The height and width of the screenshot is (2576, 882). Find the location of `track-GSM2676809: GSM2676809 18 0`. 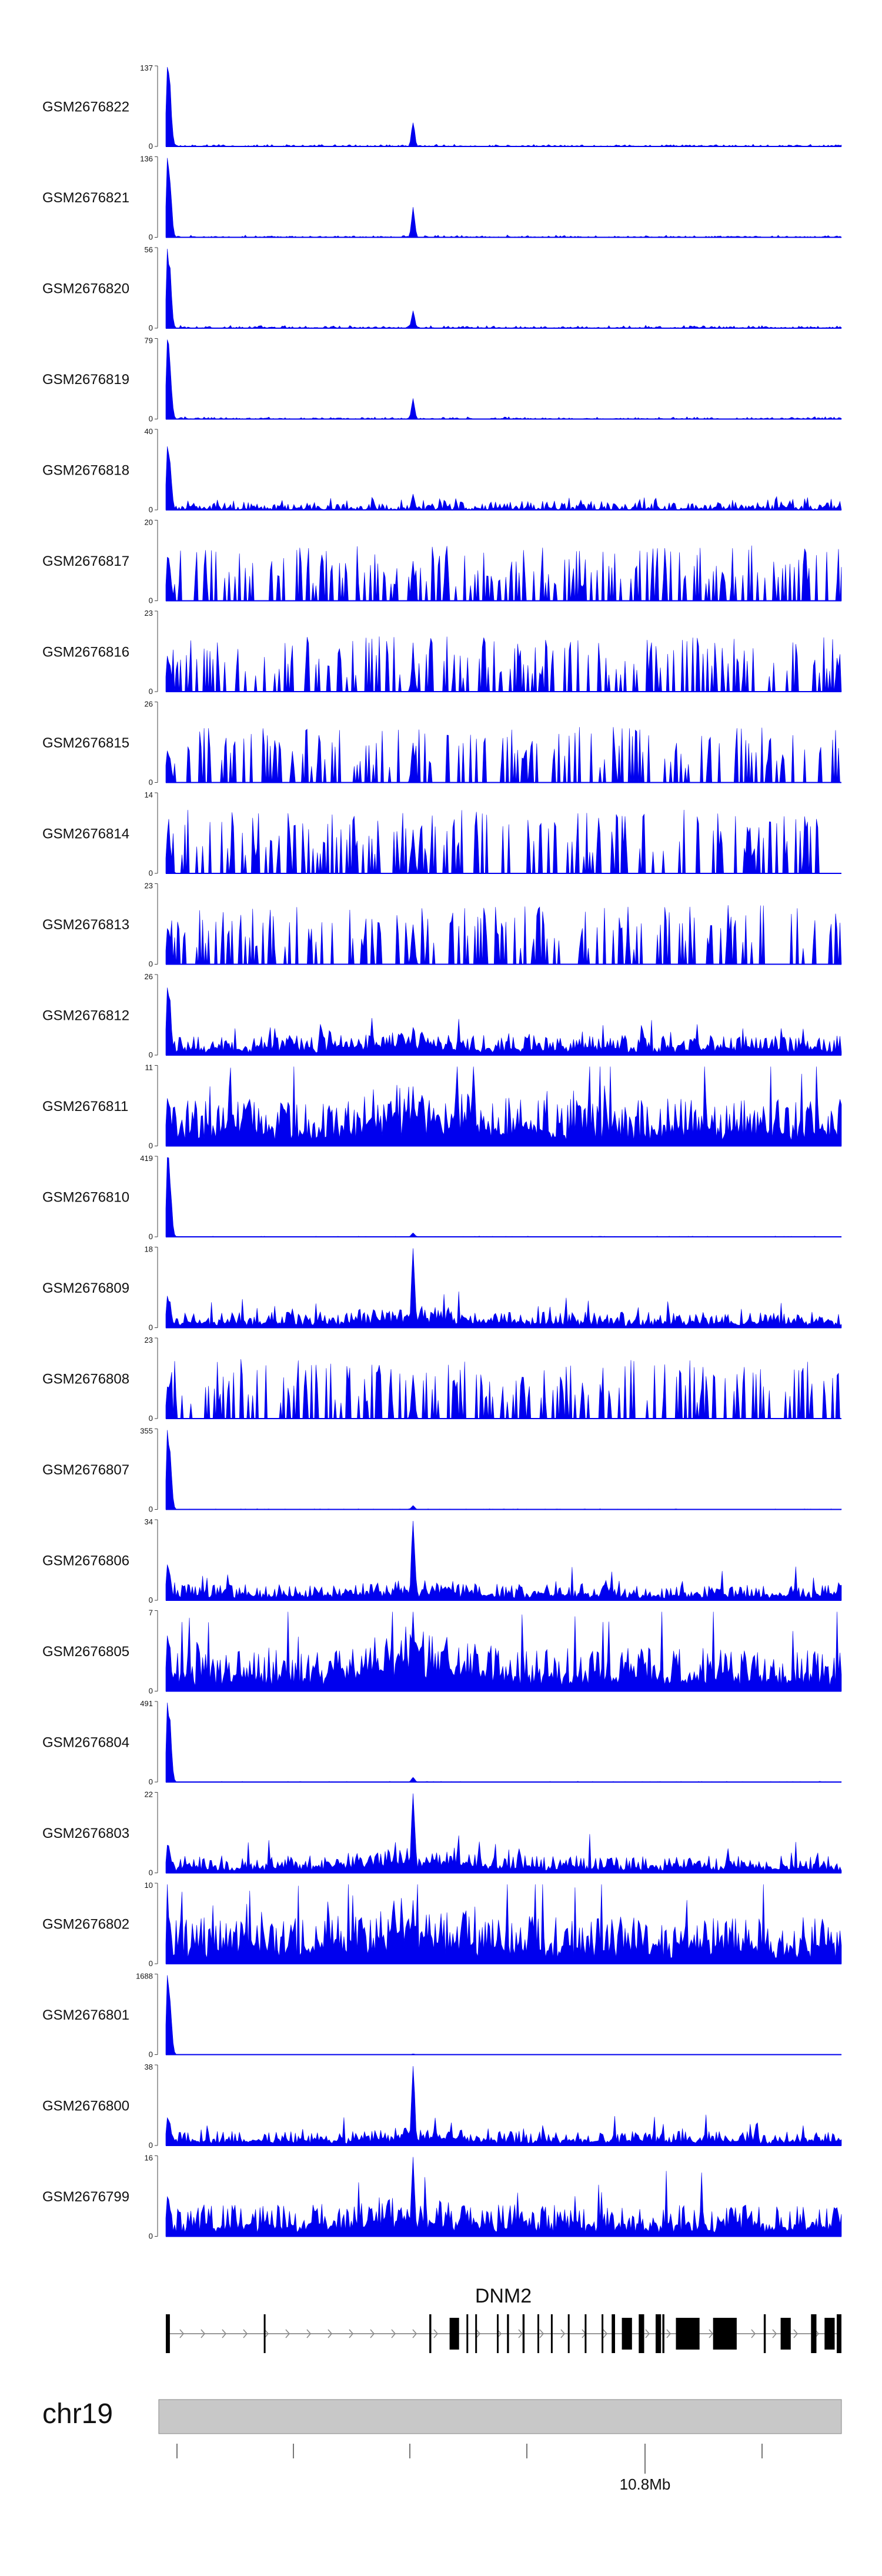

track-GSM2676809: GSM2676809 18 0 is located at coordinates (442, 1288).